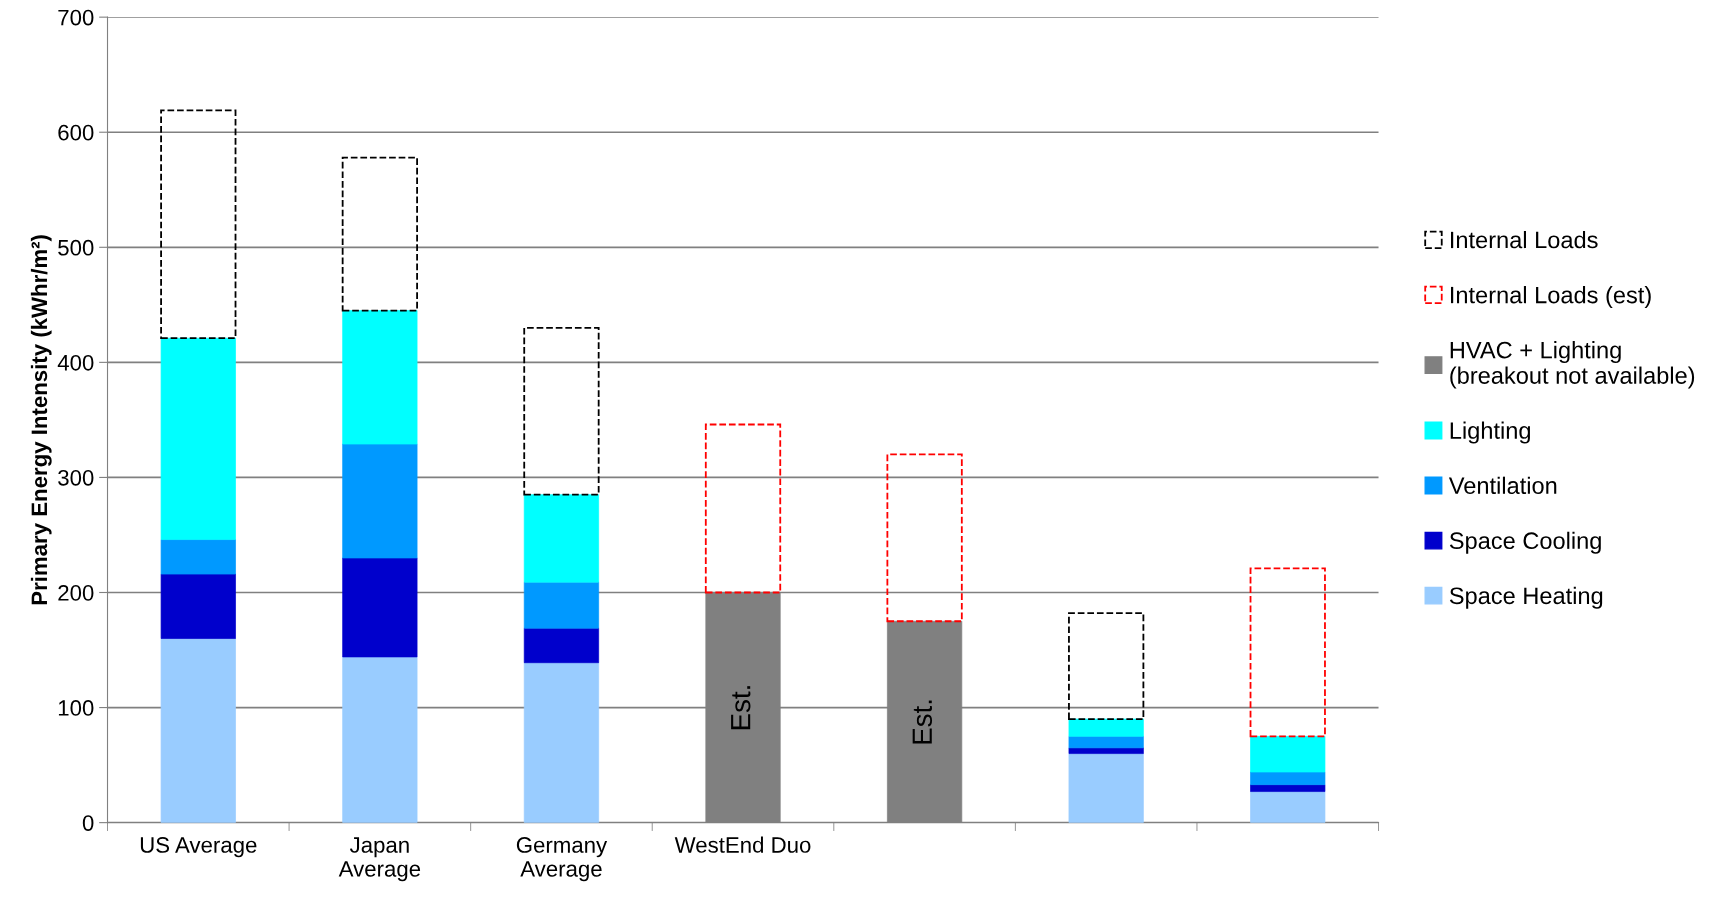  I want to click on legend-label: Ventilation, so click(1502, 485).